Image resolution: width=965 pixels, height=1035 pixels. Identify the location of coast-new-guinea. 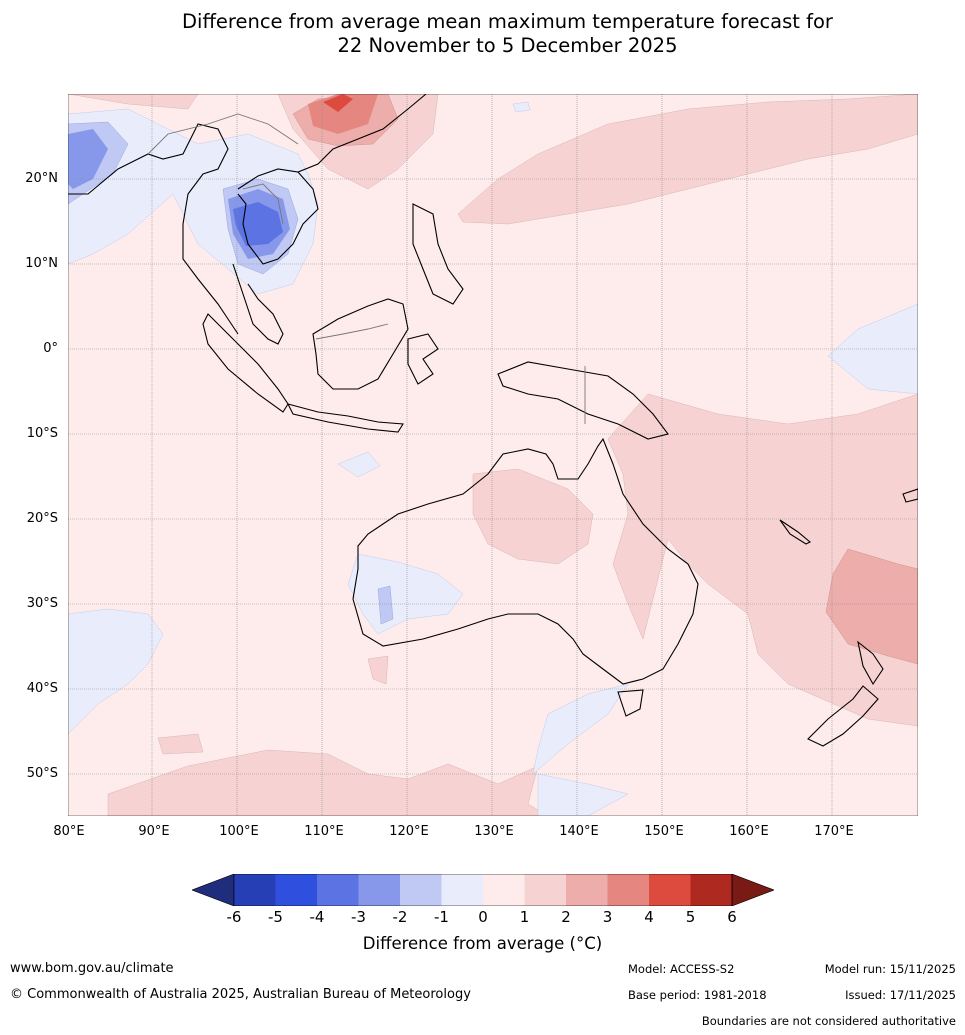
(583, 400).